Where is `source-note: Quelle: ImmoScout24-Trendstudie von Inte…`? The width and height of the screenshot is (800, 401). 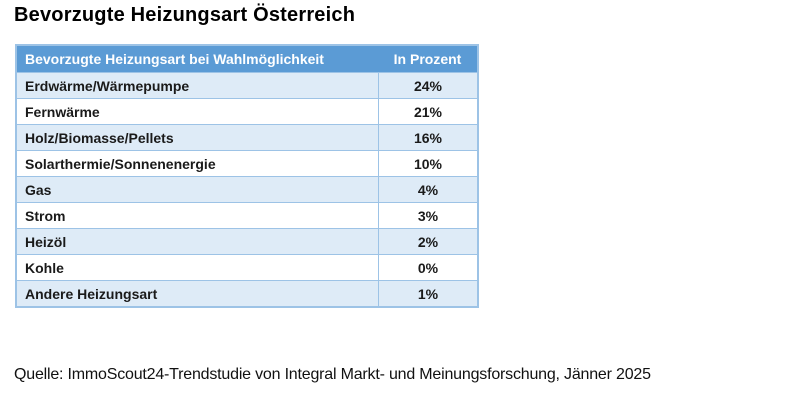 source-note: Quelle: ImmoScout24-Trendstudie von Inte… is located at coordinates (332, 374).